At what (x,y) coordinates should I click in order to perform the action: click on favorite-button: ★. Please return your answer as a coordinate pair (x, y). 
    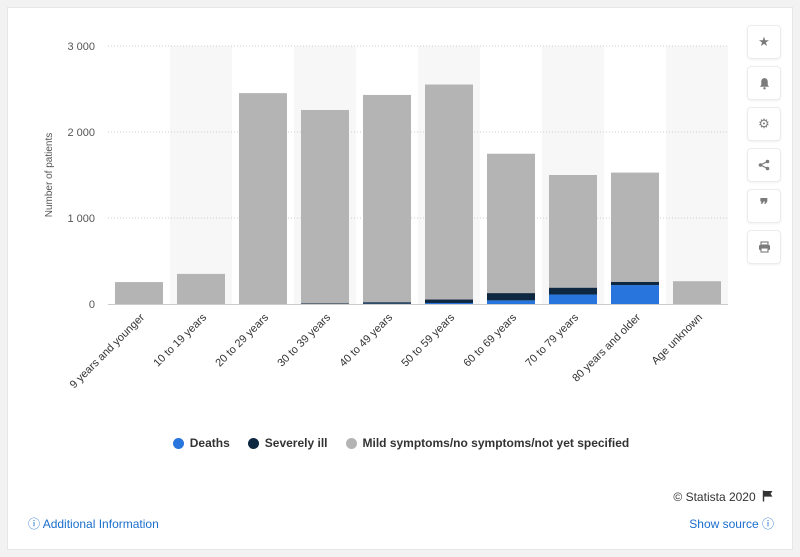
    Looking at the image, I should click on (764, 42).